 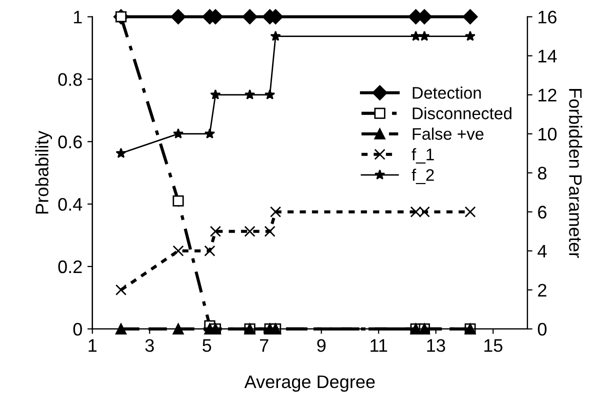 What do you see at coordinates (542, 212) in the screenshot?
I see `y2-tick-label: 6` at bounding box center [542, 212].